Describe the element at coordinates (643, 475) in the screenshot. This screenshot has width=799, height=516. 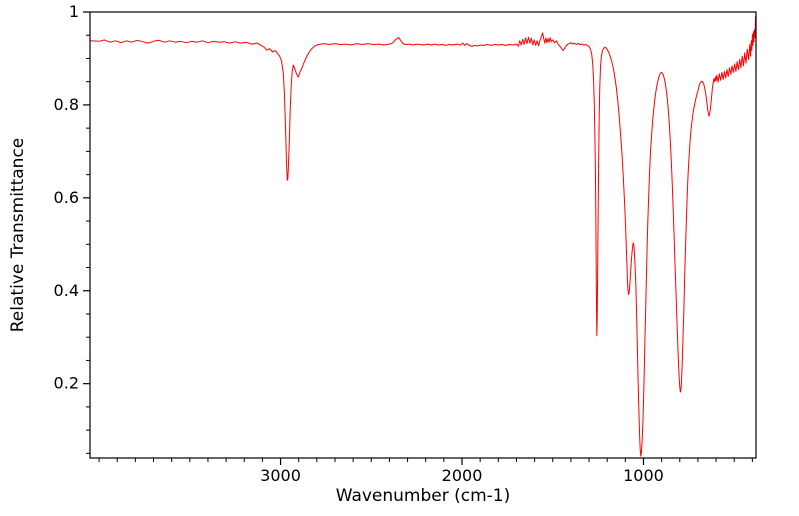
I see `x-tick-label: 1000` at that location.